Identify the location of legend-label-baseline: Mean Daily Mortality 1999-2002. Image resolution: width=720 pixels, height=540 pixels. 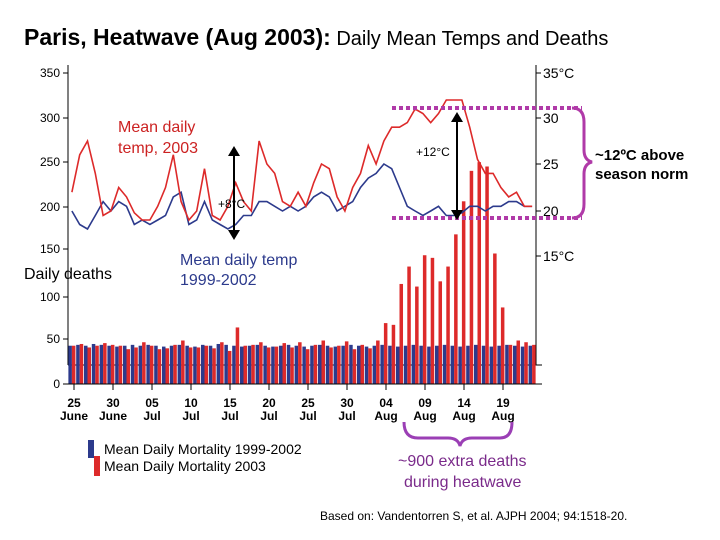
(203, 449).